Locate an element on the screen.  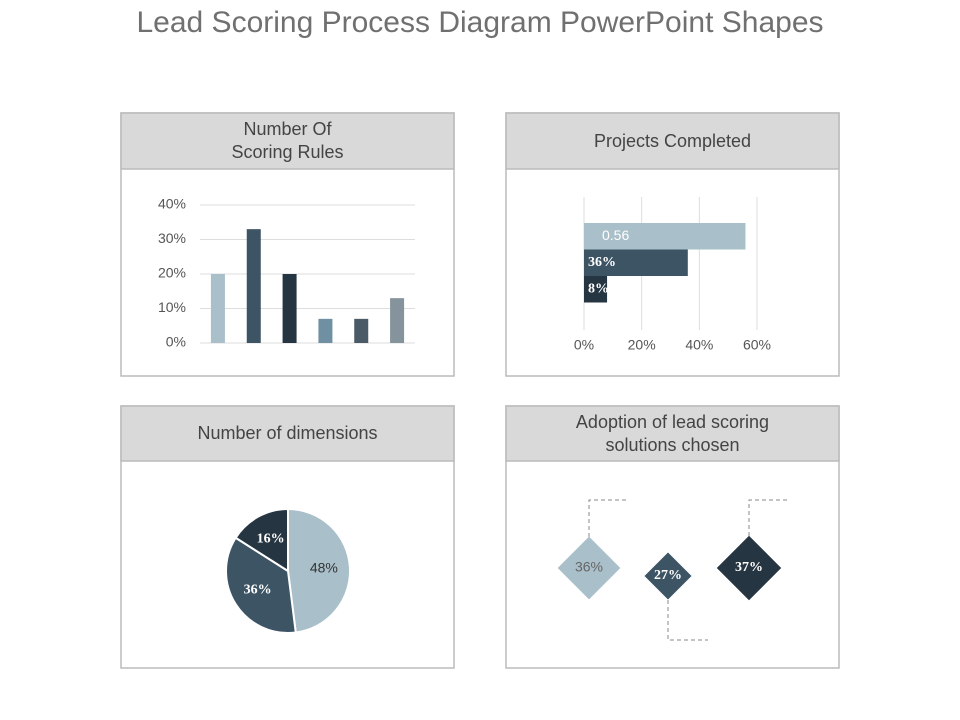
x-tick-label: 20% is located at coordinates (642, 345).